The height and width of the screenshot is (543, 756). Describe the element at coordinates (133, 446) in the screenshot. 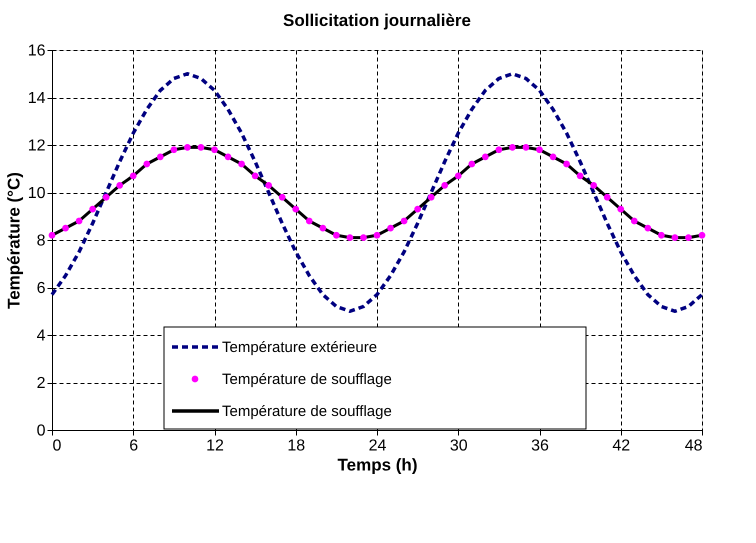

I see `x-tick-label: 6` at that location.